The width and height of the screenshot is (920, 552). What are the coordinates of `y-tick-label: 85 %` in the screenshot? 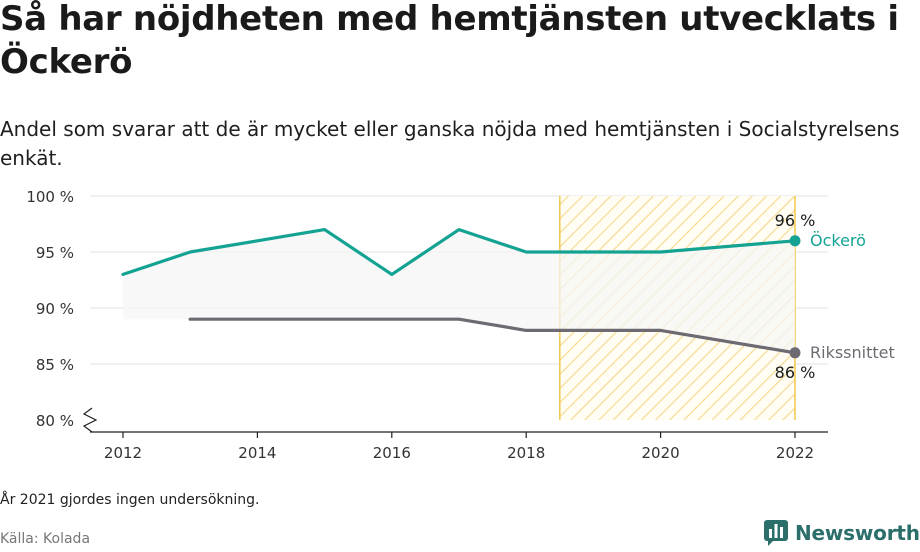 It's located at (55, 365).